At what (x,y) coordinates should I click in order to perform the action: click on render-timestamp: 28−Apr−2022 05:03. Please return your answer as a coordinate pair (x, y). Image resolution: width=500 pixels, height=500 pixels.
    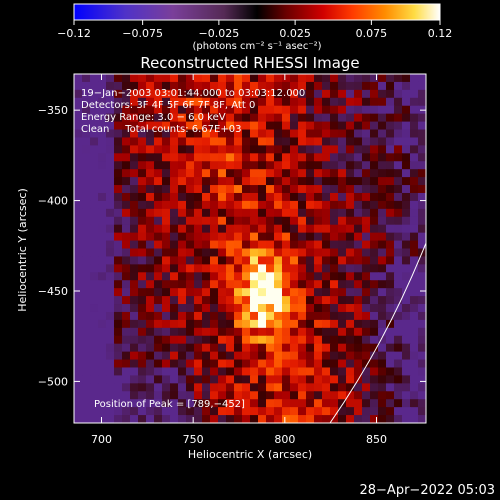
    Looking at the image, I should click on (428, 490).